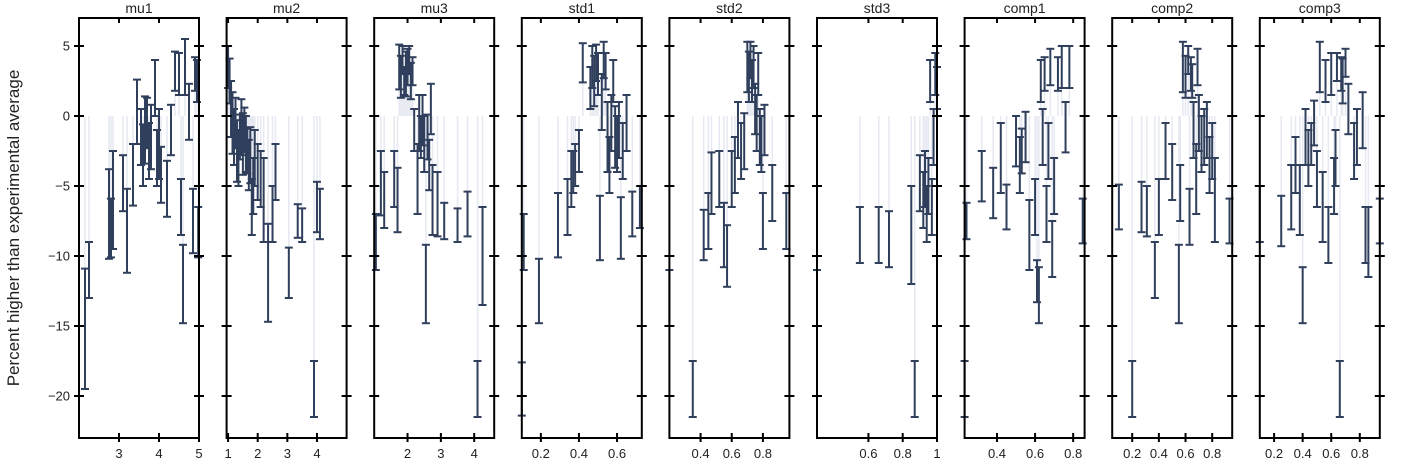 The image size is (1420, 472). Describe the element at coordinates (59, 326) in the screenshot. I see `y-tick-label: −15` at that location.